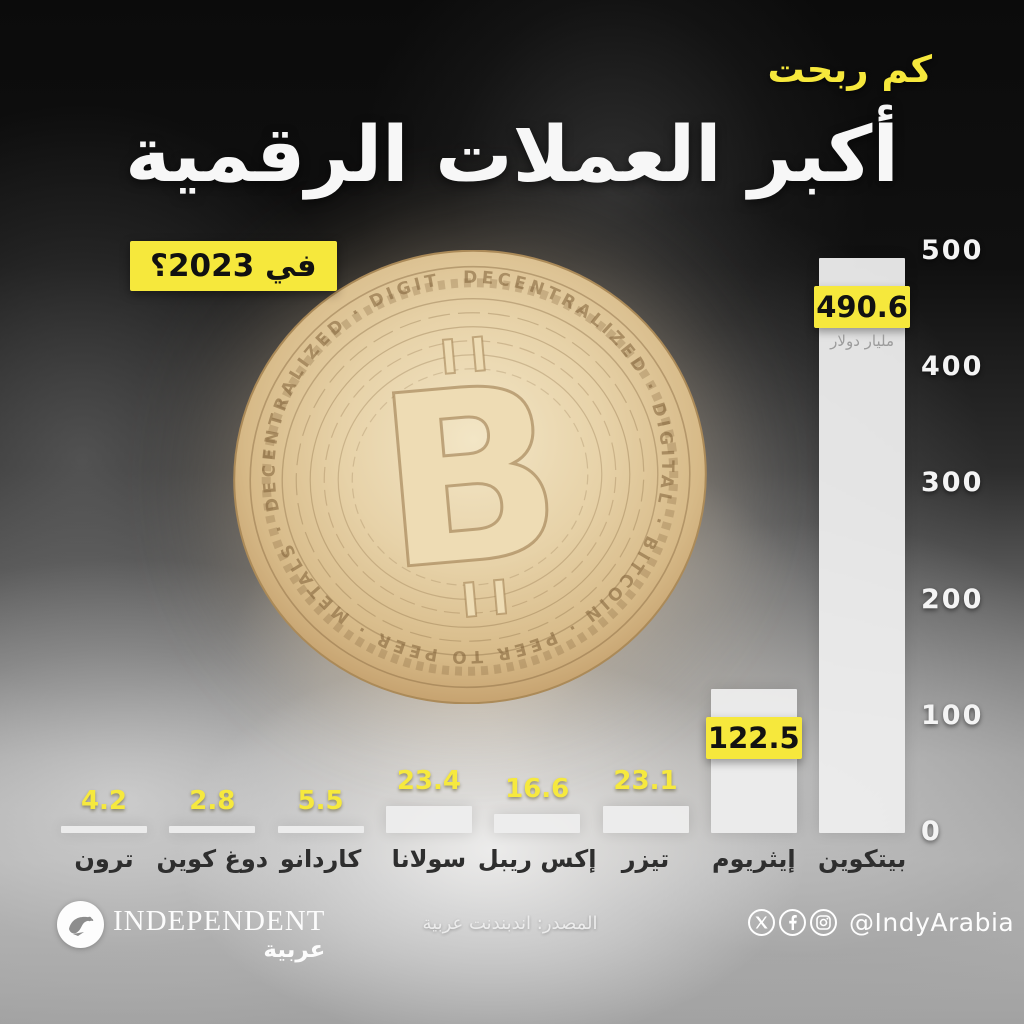 This screenshot has width=1024, height=1024. I want to click on bar-category-label: دوغ كوين, so click(212, 859).